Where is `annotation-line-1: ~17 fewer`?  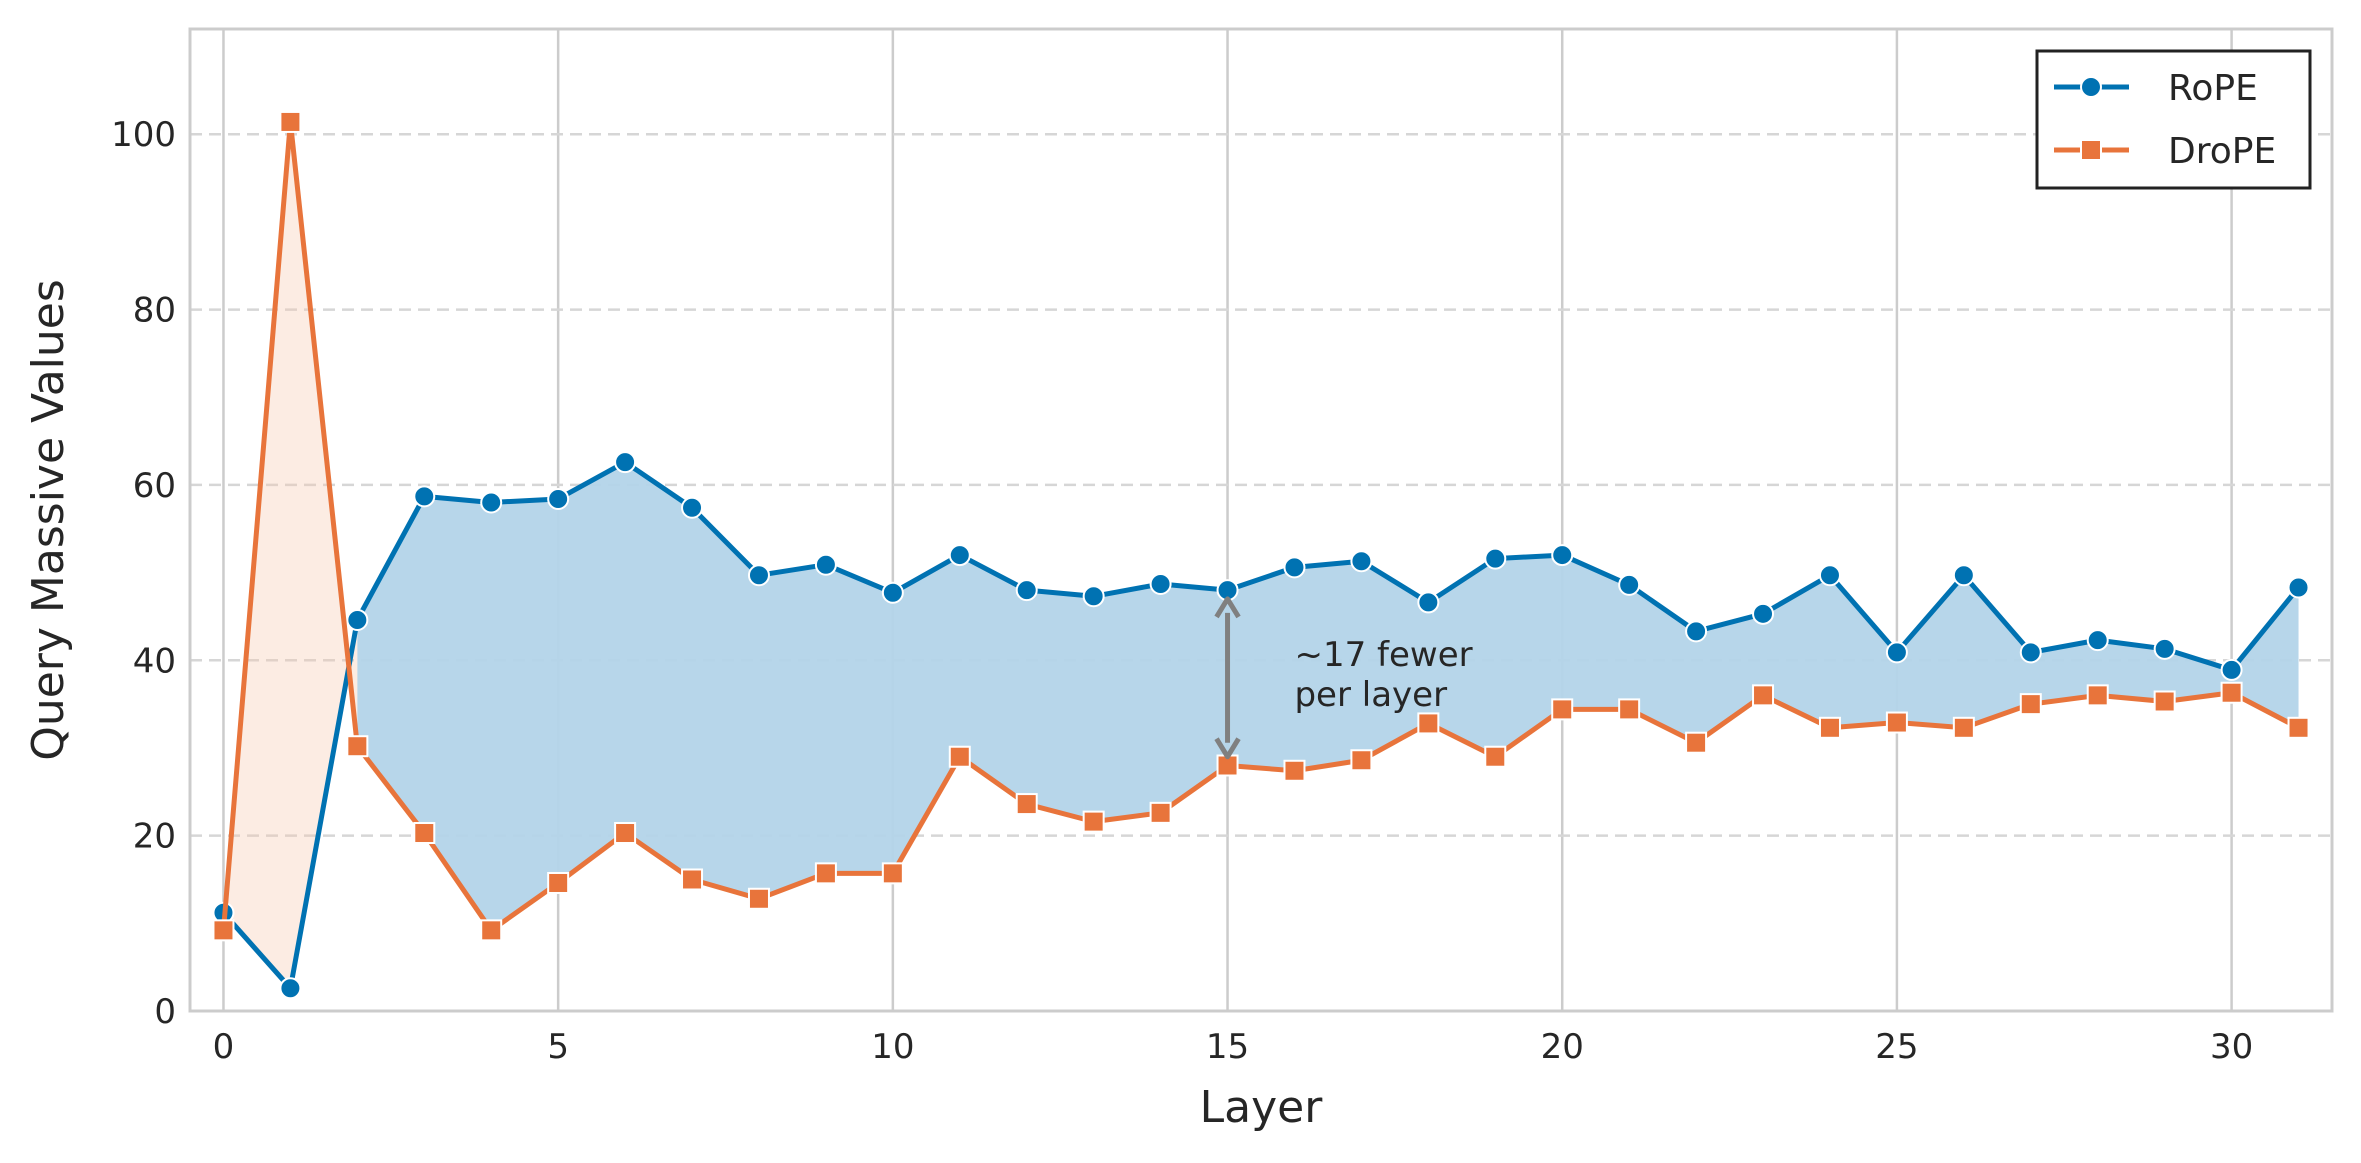 annotation-line-1: ~17 fewer is located at coordinates (1383, 655).